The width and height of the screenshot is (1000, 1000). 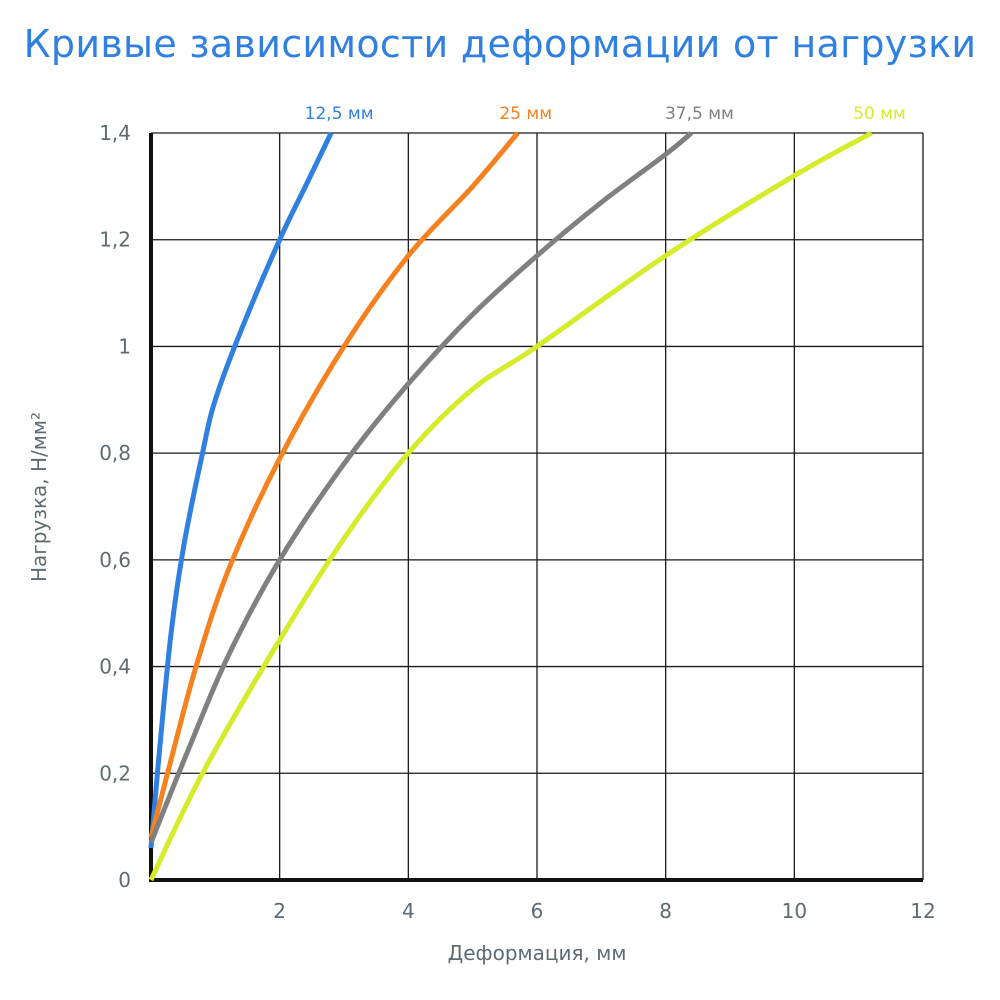 I want to click on x-tick-label: 10, so click(x=794, y=911).